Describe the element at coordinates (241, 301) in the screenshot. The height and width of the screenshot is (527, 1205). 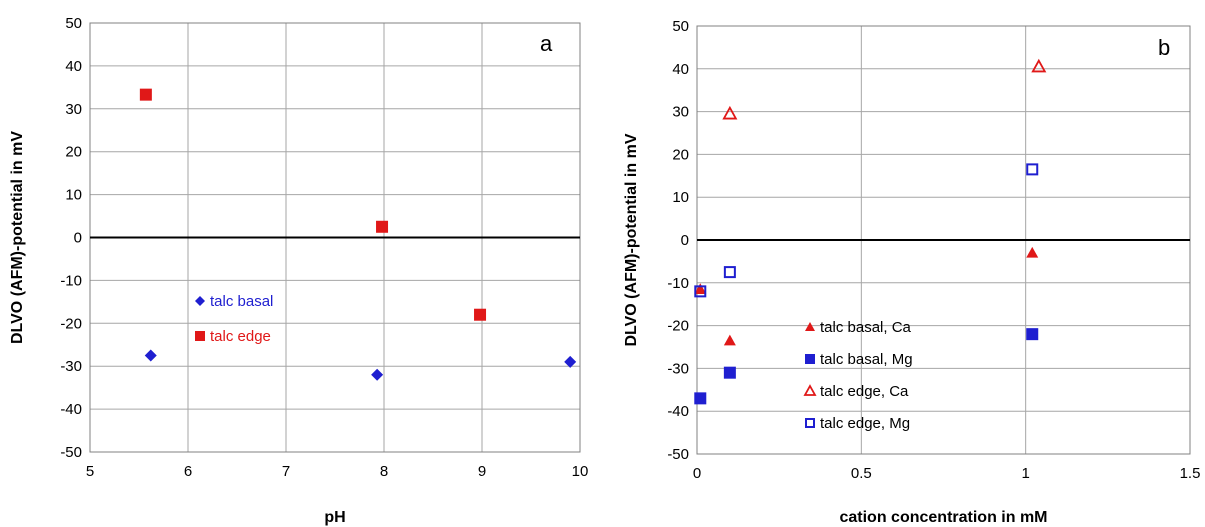
I see `legend-entry: talc basal` at that location.